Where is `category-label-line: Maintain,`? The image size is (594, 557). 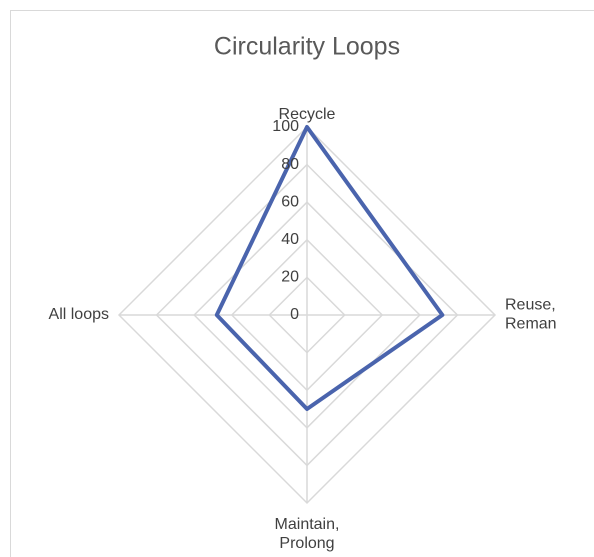 category-label-line: Maintain, is located at coordinates (307, 524).